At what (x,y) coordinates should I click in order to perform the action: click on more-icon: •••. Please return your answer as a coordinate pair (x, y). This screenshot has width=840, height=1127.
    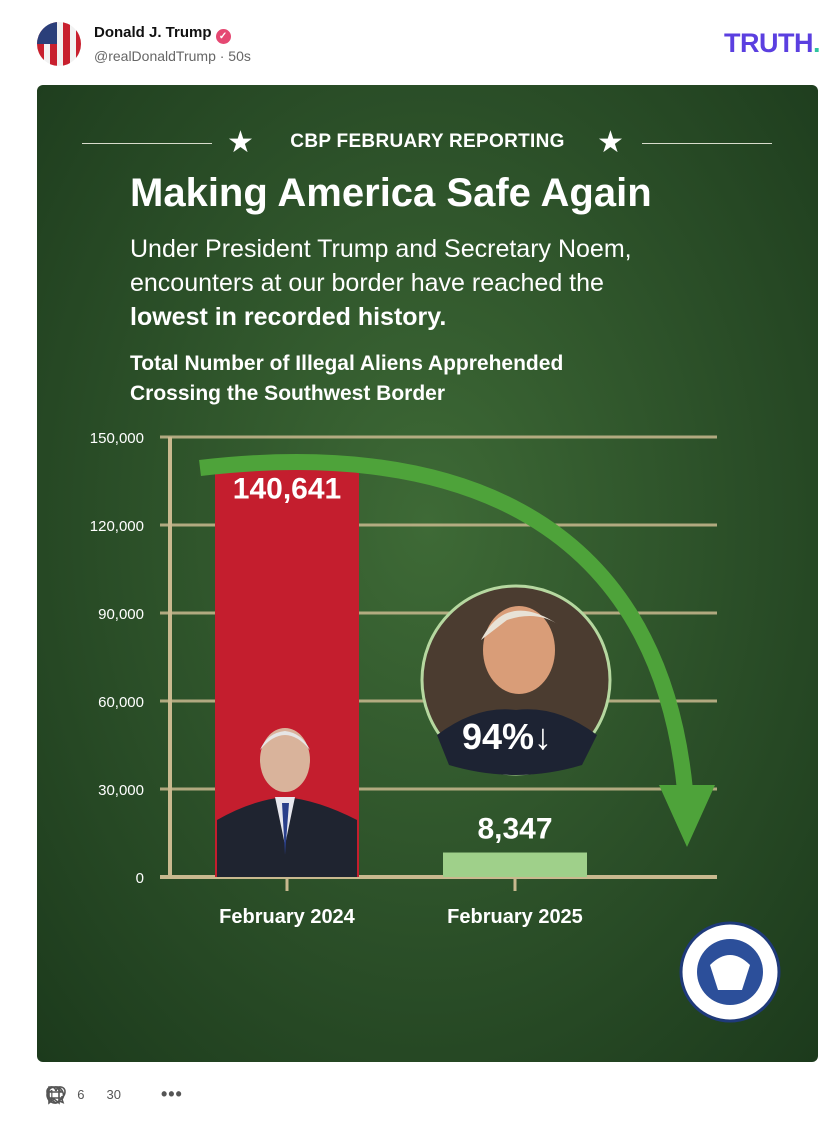
    Looking at the image, I should click on (171, 1094).